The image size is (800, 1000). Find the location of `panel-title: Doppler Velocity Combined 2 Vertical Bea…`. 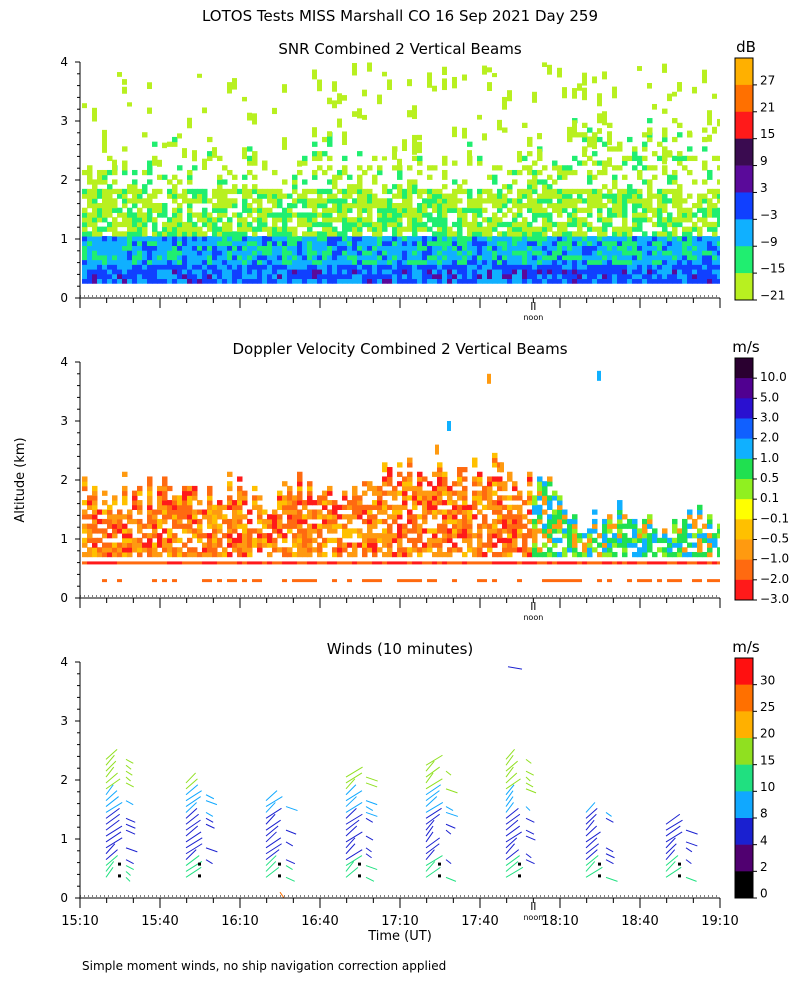

panel-title: Doppler Velocity Combined 2 Vertical Bea… is located at coordinates (399, 349).